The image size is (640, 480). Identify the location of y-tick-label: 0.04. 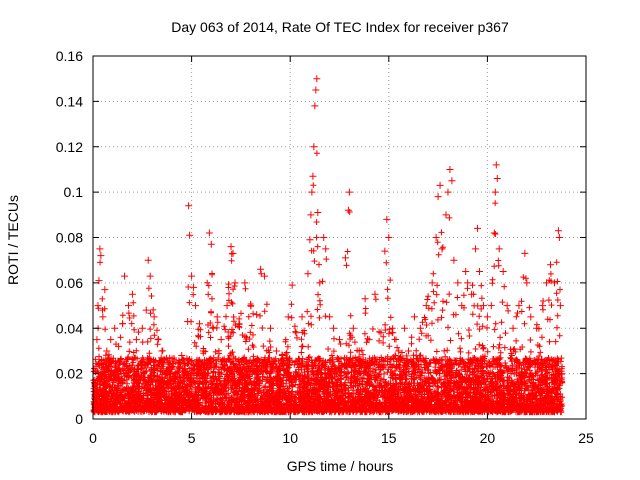
(69, 328).